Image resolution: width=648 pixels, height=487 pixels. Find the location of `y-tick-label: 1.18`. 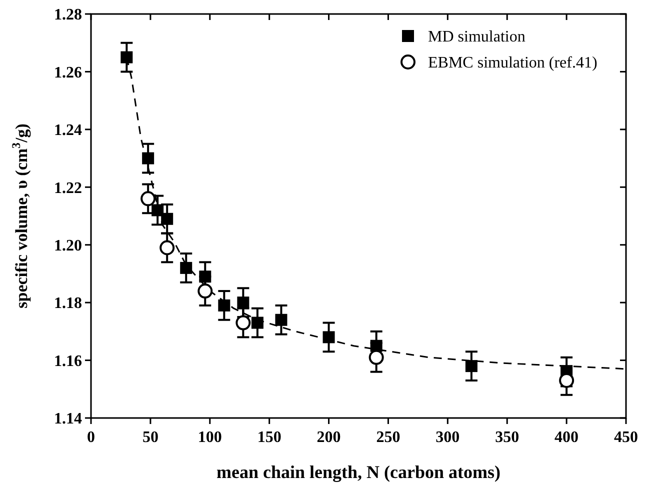

y-tick-label: 1.18 is located at coordinates (68, 303).